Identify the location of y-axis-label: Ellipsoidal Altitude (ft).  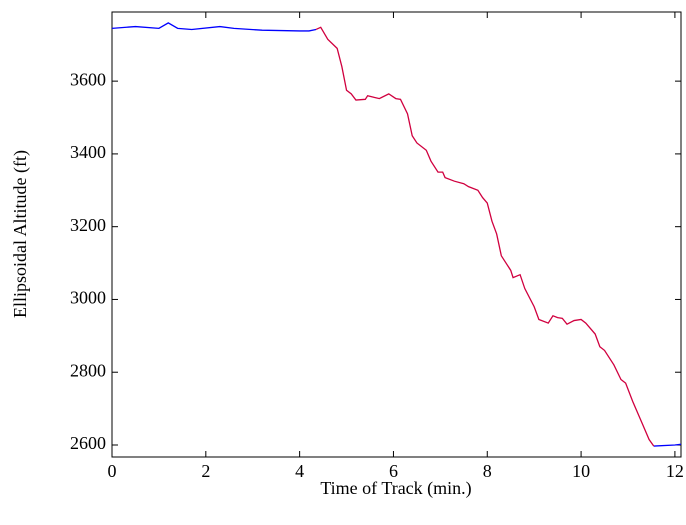
(20, 234).